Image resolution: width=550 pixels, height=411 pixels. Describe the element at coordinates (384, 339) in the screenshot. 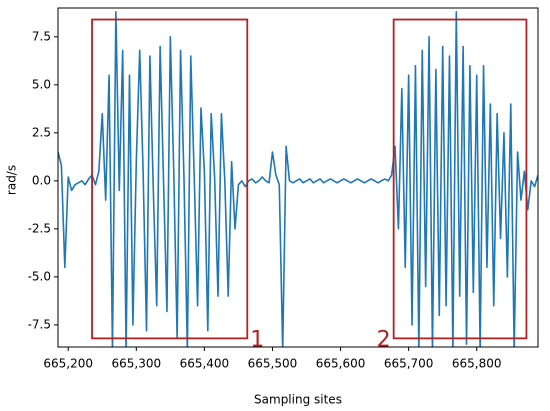

I see `annotation-label: 2` at that location.